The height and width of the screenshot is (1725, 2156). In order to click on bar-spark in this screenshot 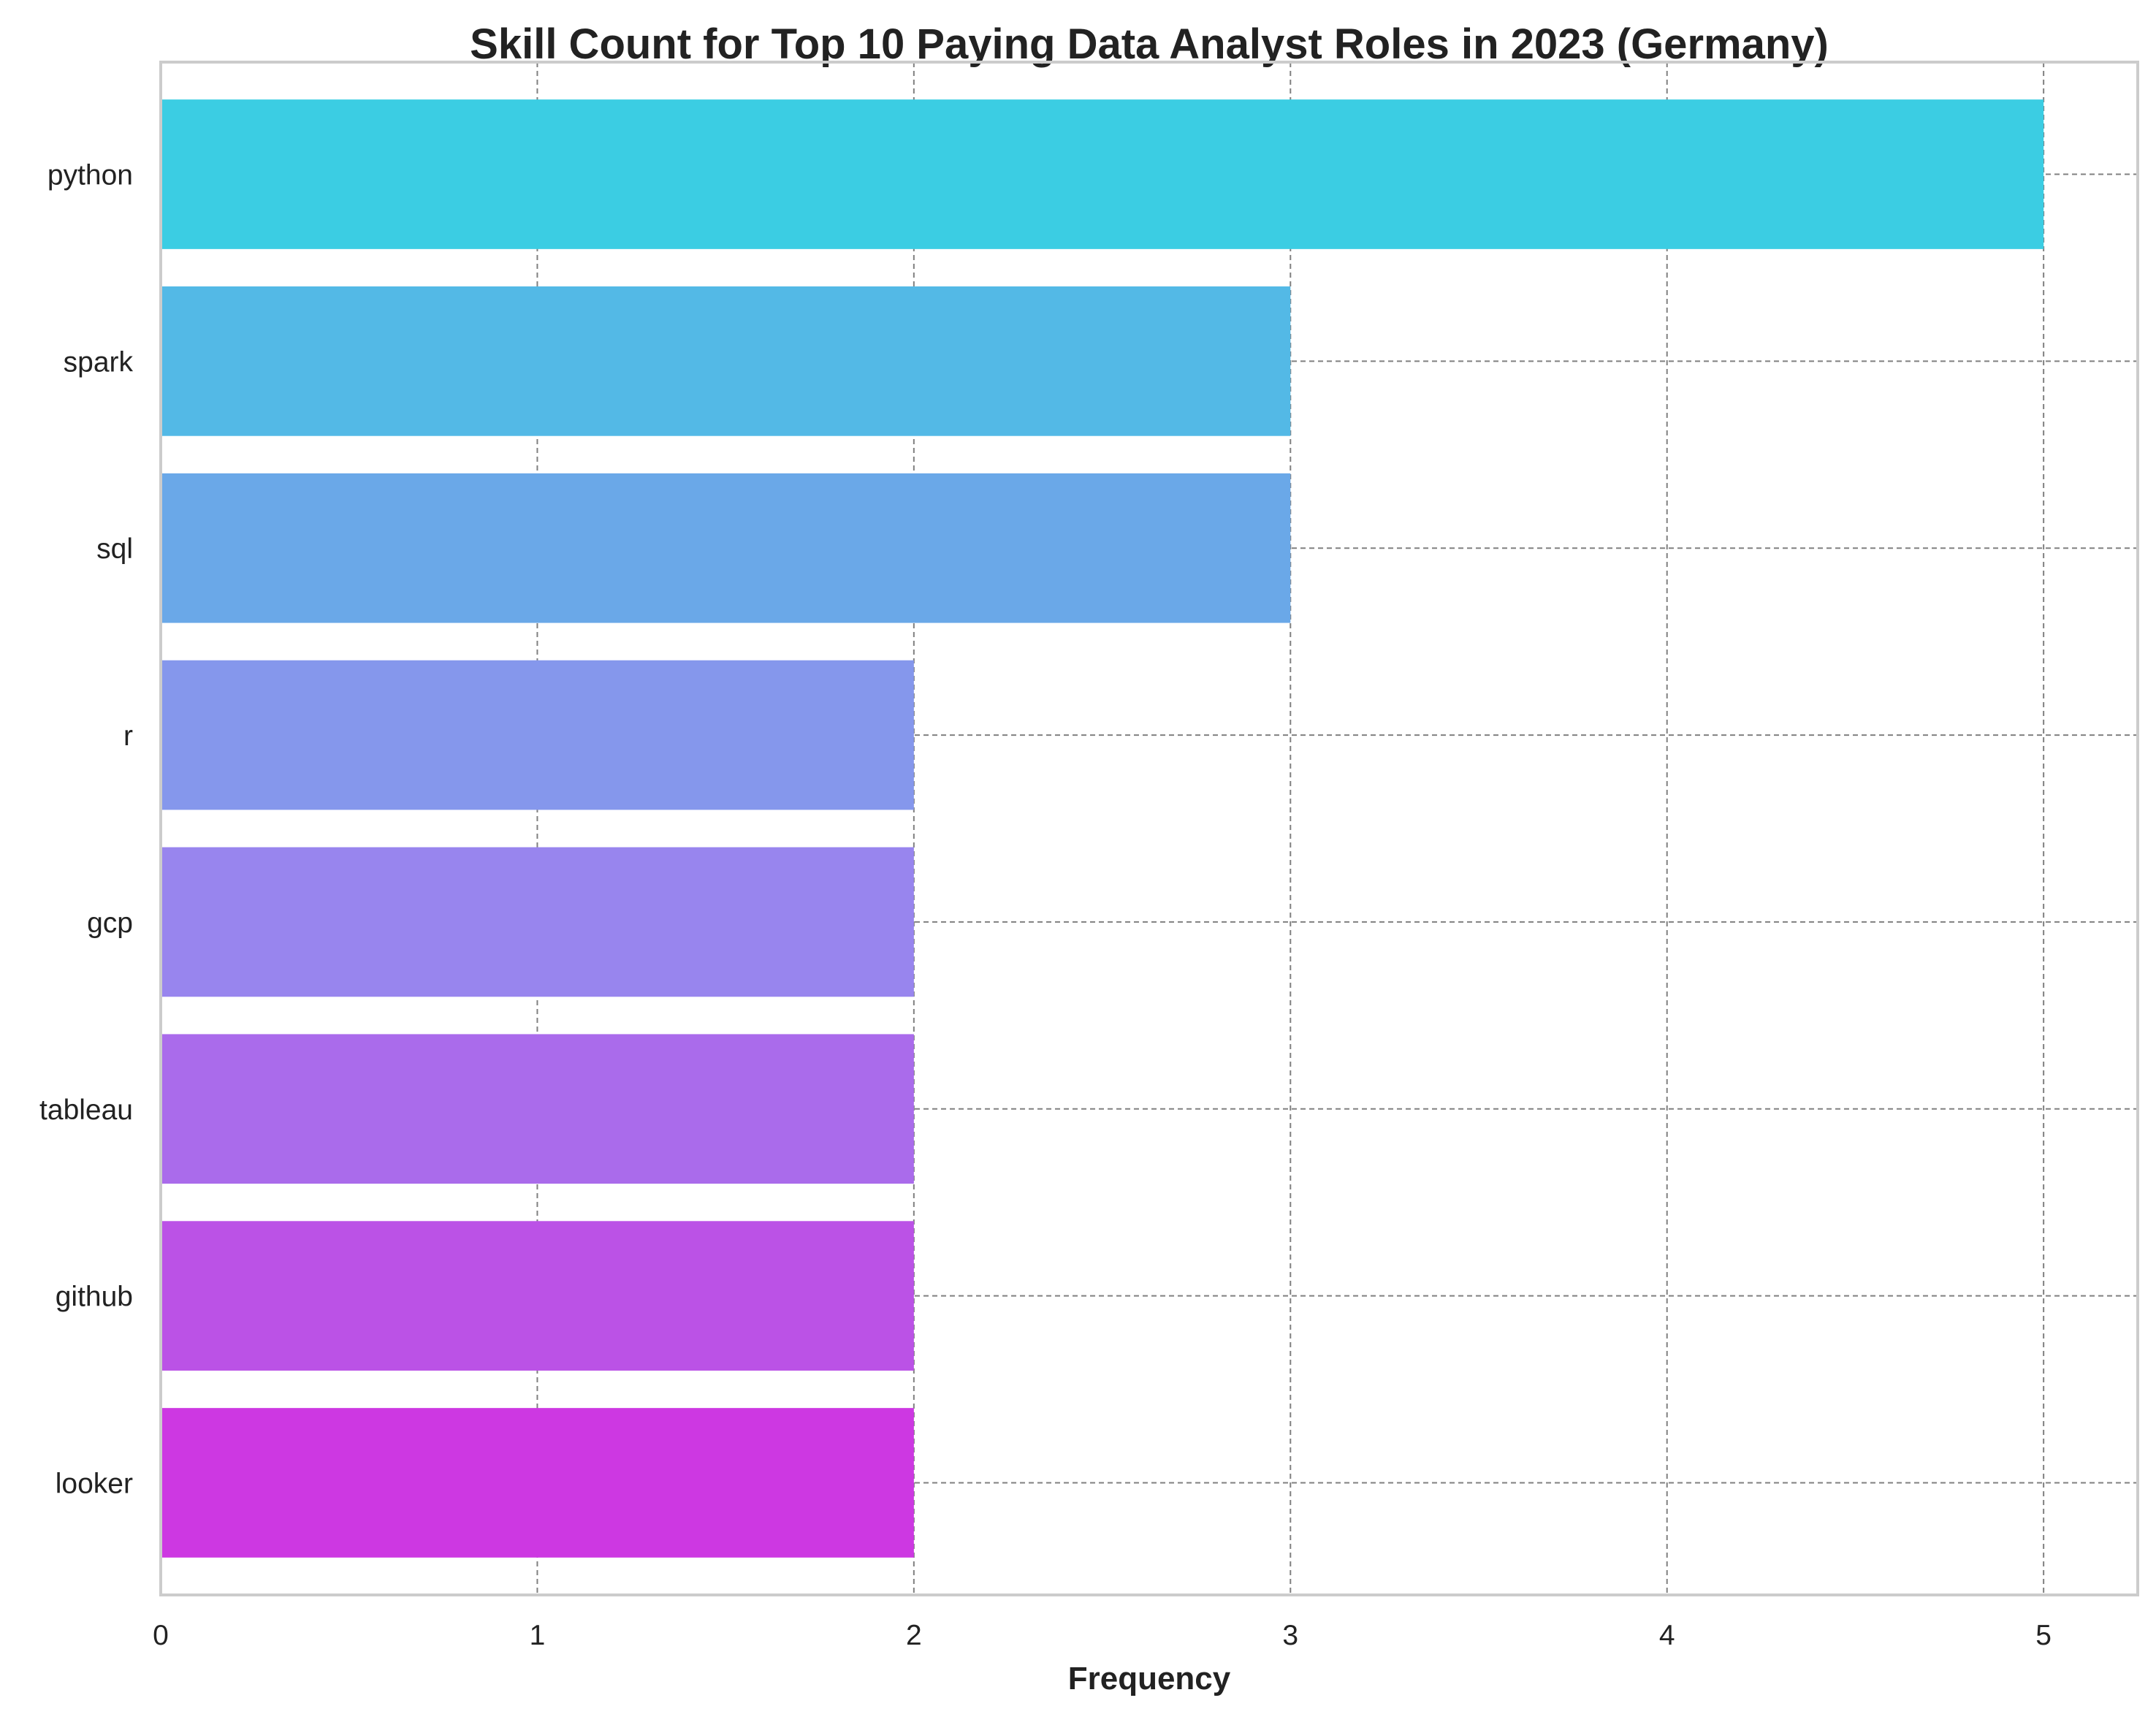, I will do `click(726, 361)`.